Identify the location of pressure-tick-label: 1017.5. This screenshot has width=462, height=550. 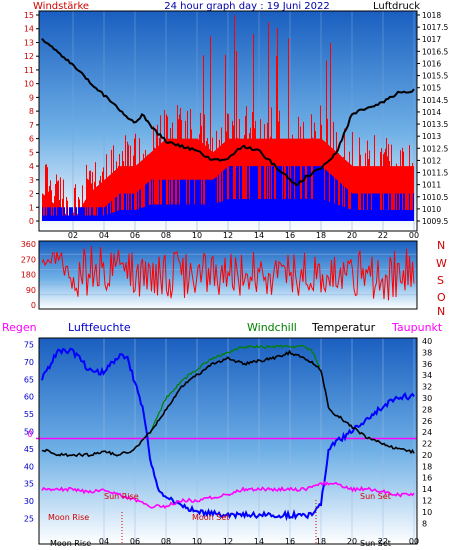
(435, 27).